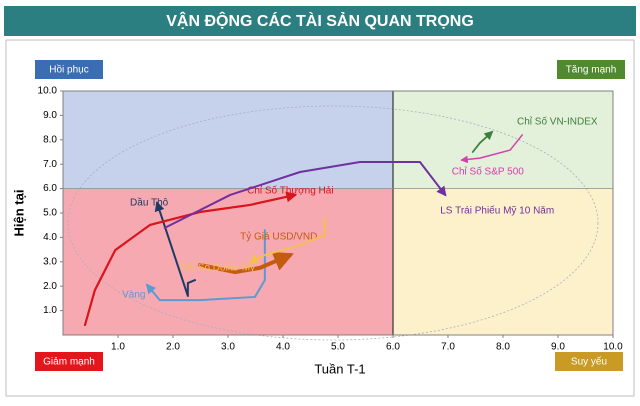 This screenshot has width=640, height=406. I want to click on x-tick-label: 5.0, so click(338, 347).